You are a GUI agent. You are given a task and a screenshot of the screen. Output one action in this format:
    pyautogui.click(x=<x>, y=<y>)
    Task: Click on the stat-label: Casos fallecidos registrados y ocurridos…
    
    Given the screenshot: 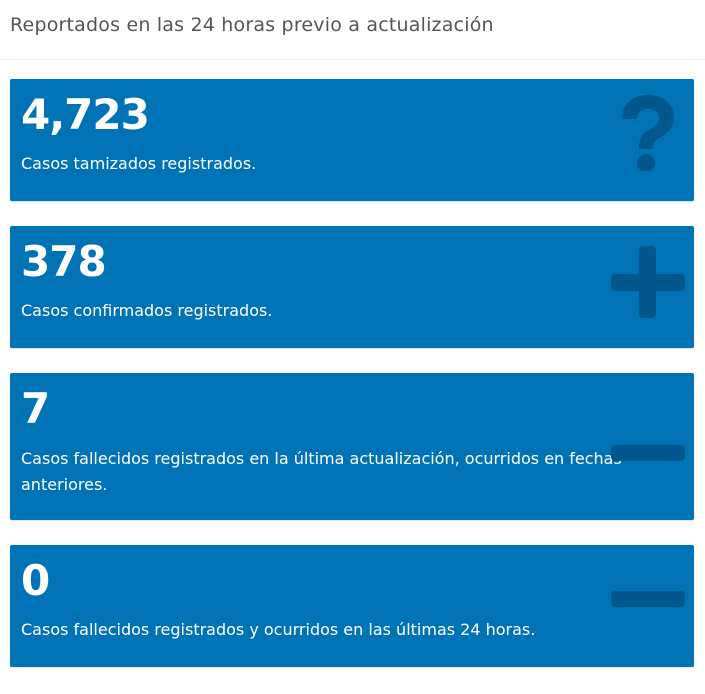 What is the action you would take?
    pyautogui.click(x=278, y=629)
    